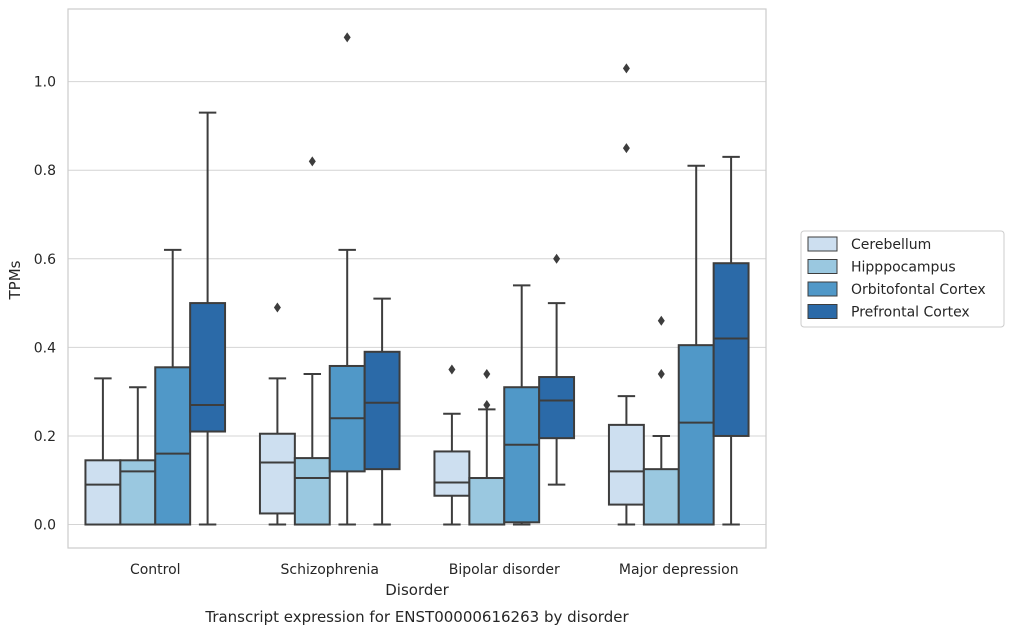 The image size is (1014, 634). I want to click on legend-frame, so click(902, 279).